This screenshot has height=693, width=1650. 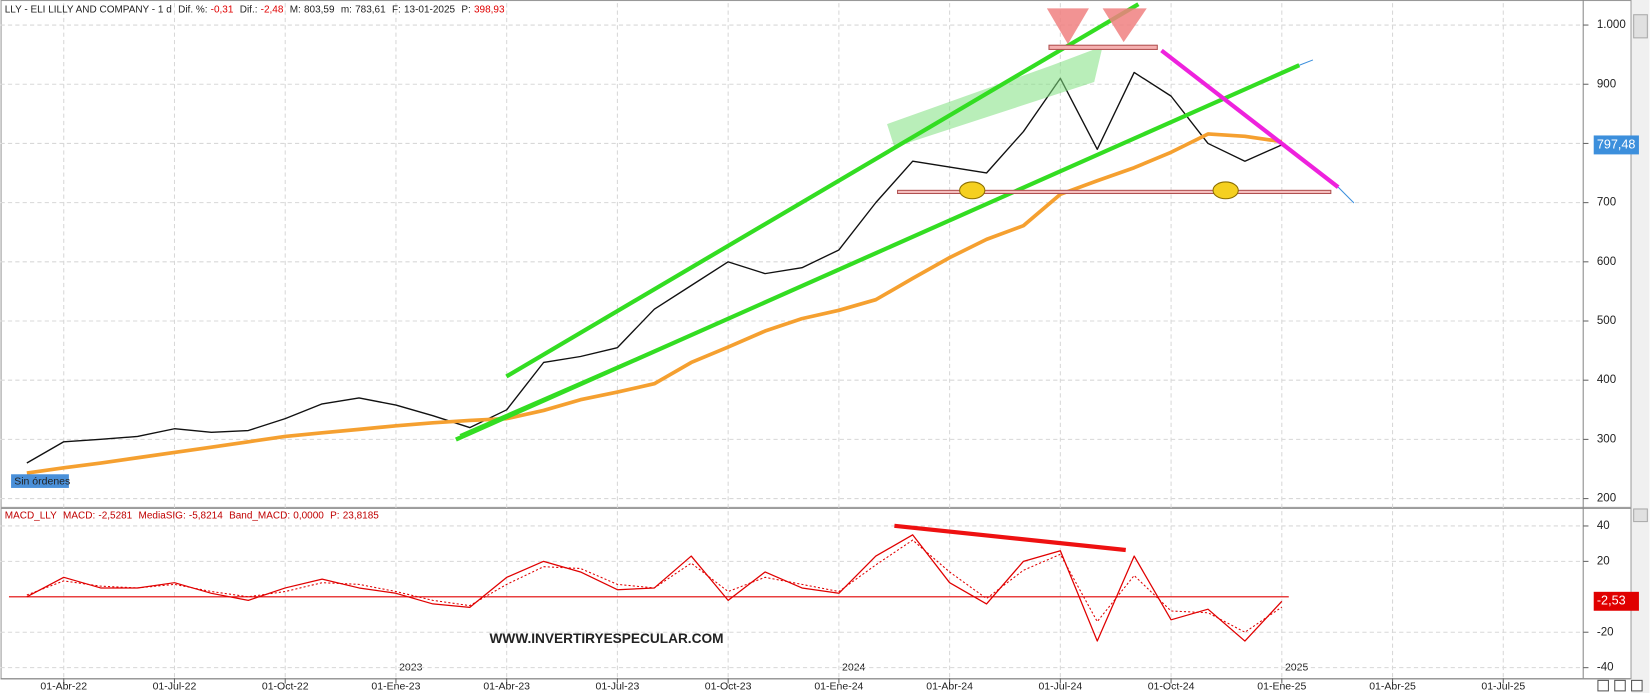 I want to click on watermark: WWW.INVERTIRYESPECULAR.COM, so click(x=607, y=638).